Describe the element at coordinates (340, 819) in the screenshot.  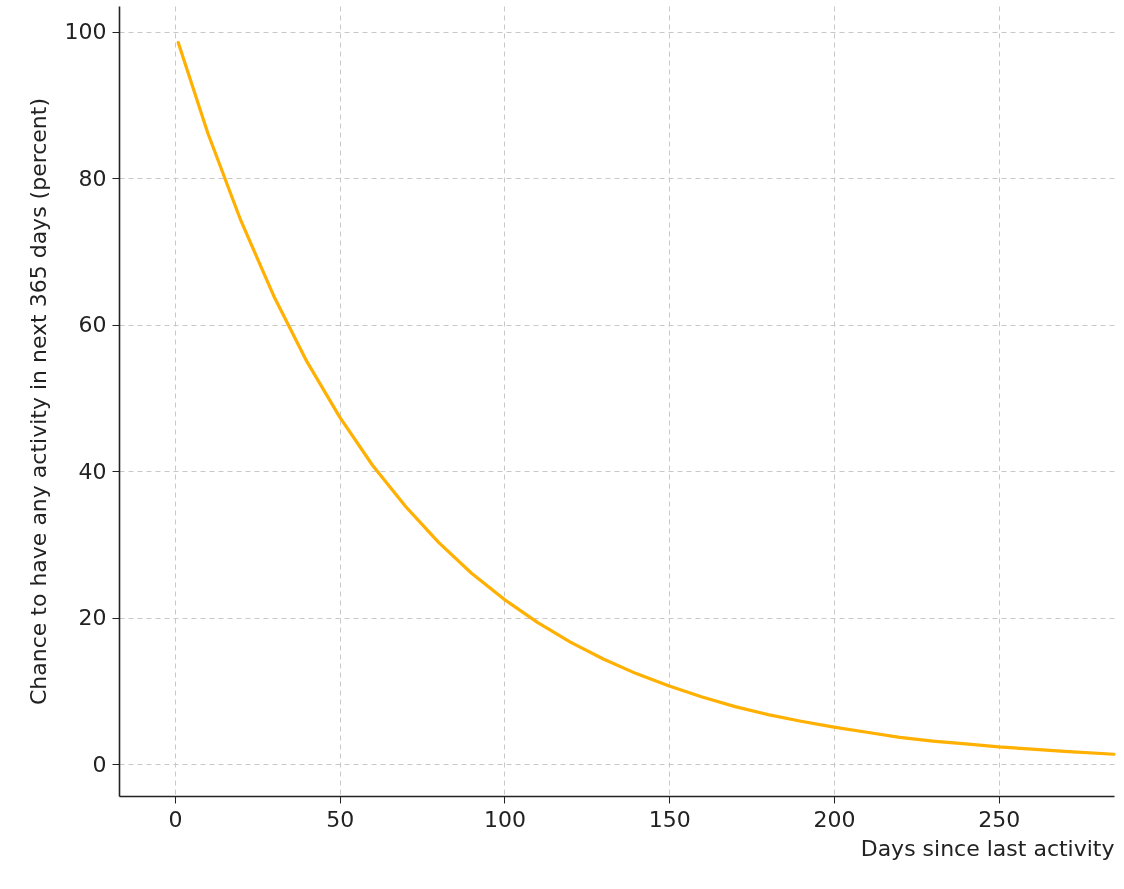
I see `x-tick-label: 50` at that location.